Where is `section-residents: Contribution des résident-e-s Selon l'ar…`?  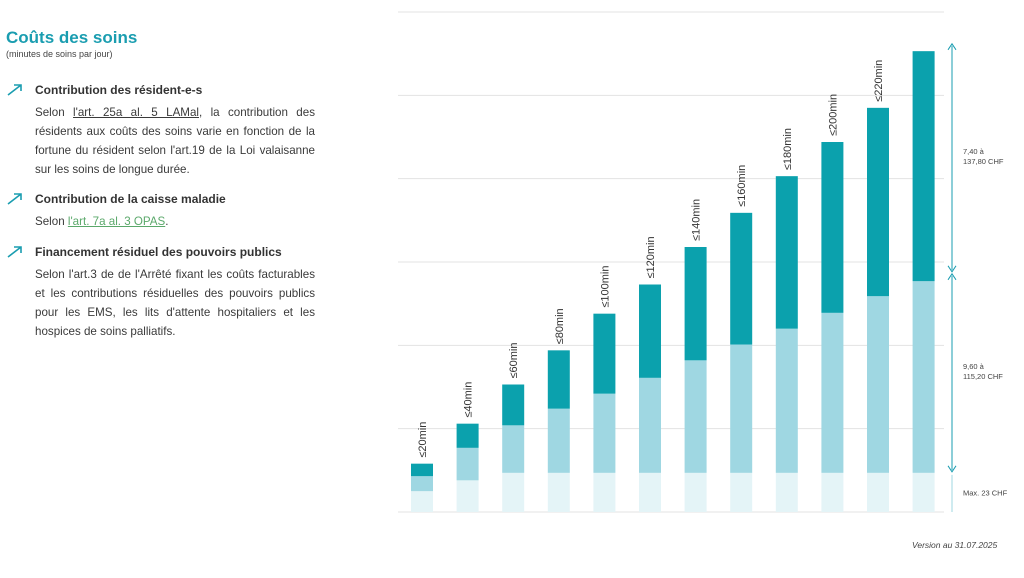 section-residents: Contribution des résident-e-s Selon l'ar… is located at coordinates (166, 131).